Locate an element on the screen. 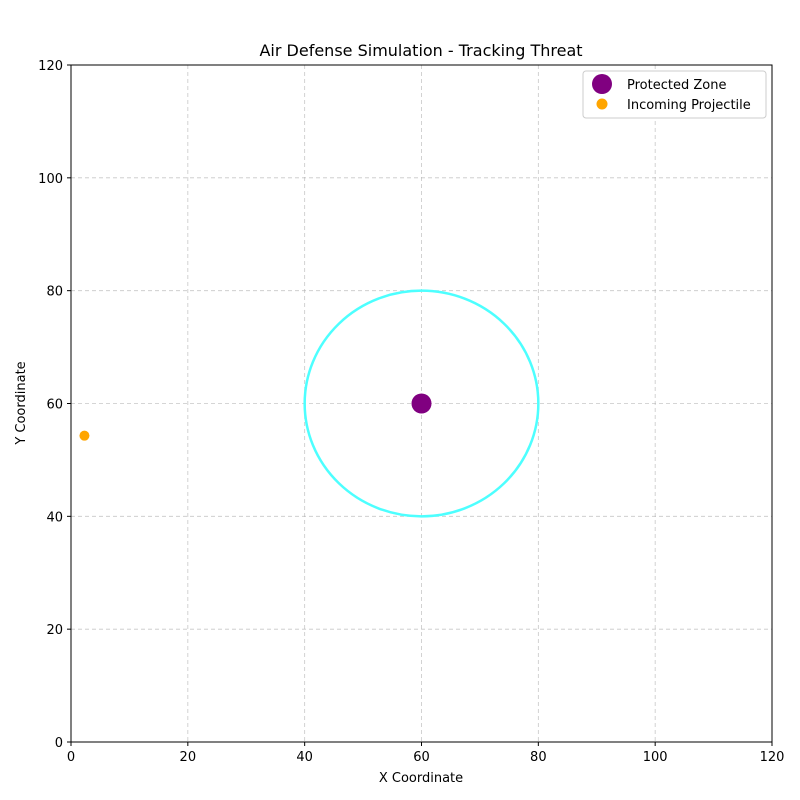 The width and height of the screenshot is (800, 800). legend: Protected Zone Incoming Projectile is located at coordinates (674, 94).